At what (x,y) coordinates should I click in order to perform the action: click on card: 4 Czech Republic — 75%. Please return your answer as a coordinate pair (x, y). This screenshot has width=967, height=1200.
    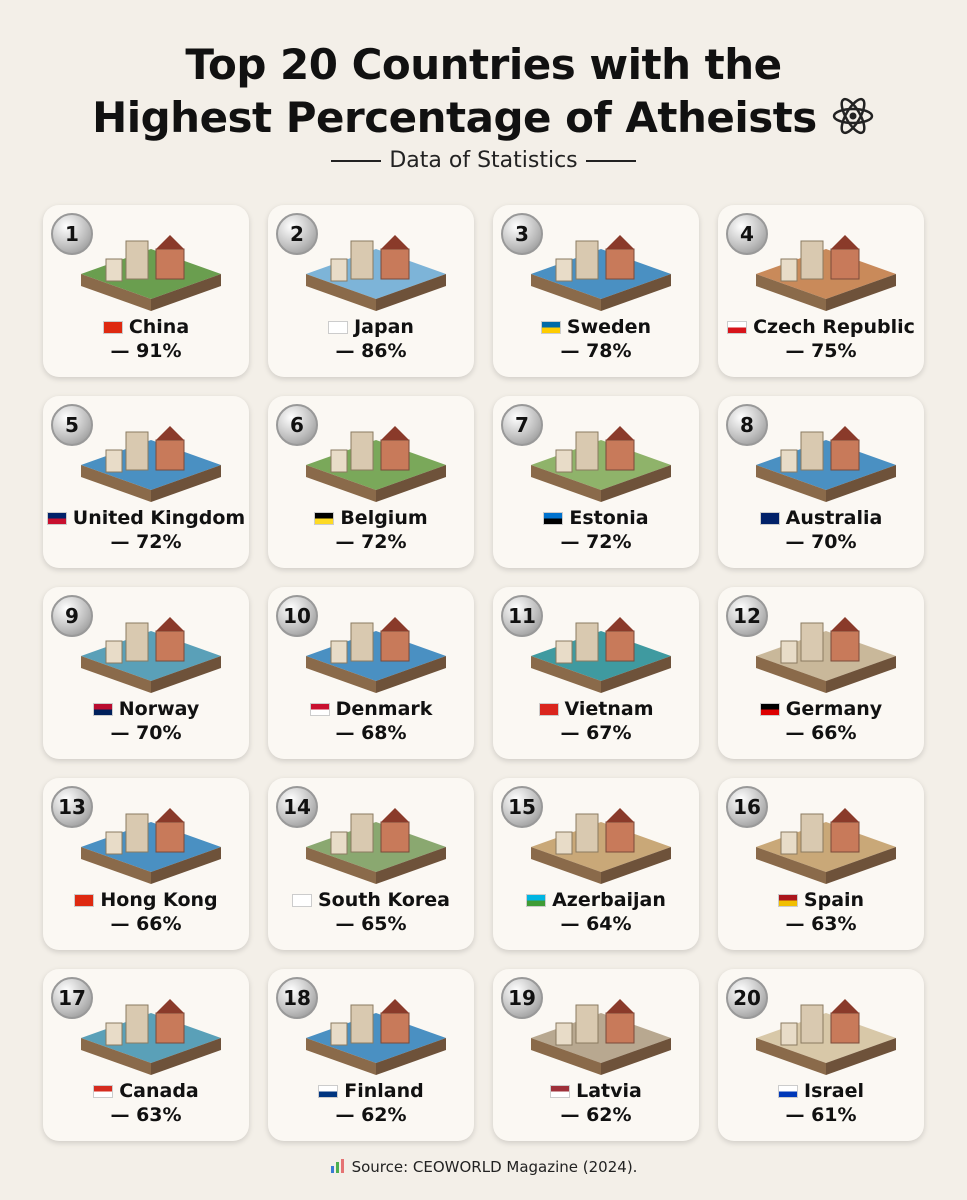
    Looking at the image, I should click on (821, 291).